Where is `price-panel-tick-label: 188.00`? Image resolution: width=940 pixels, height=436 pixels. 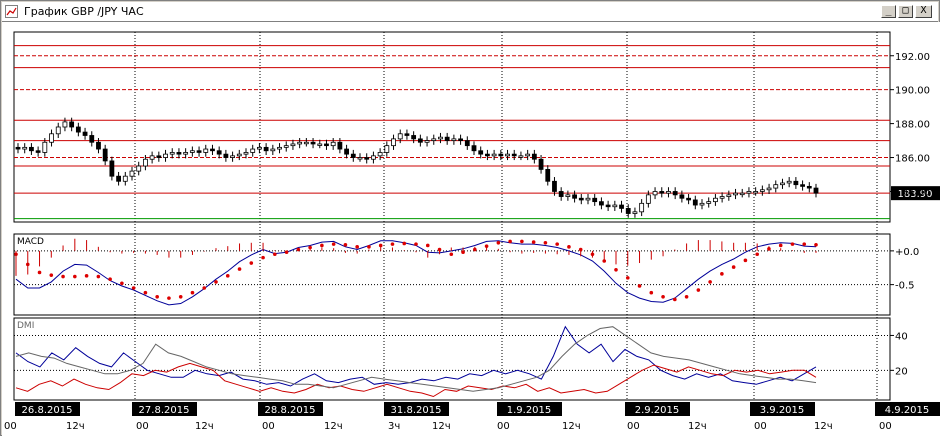 price-panel-tick-label: 188.00 is located at coordinates (912, 125).